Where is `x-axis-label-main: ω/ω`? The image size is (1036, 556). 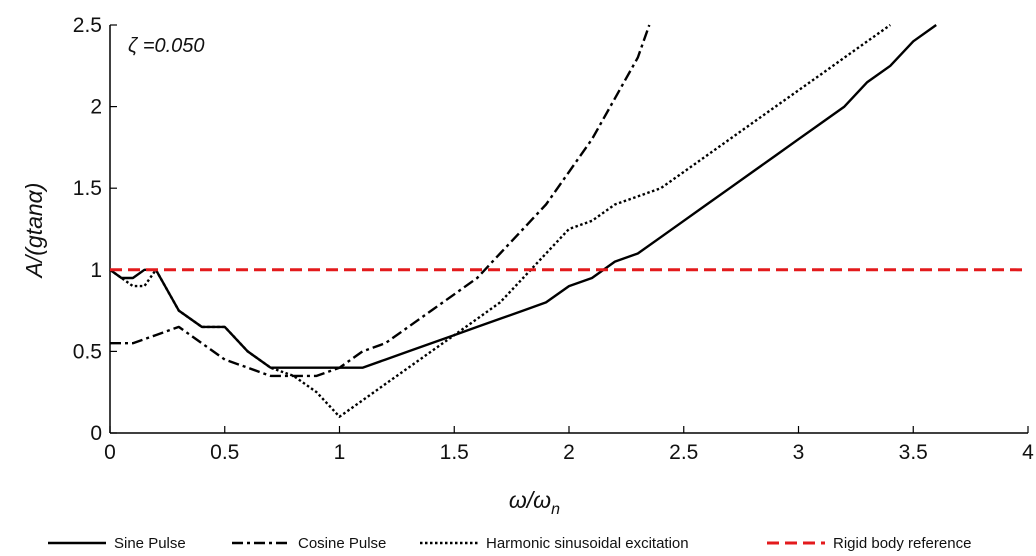 x-axis-label-main: ω/ω is located at coordinates (530, 500).